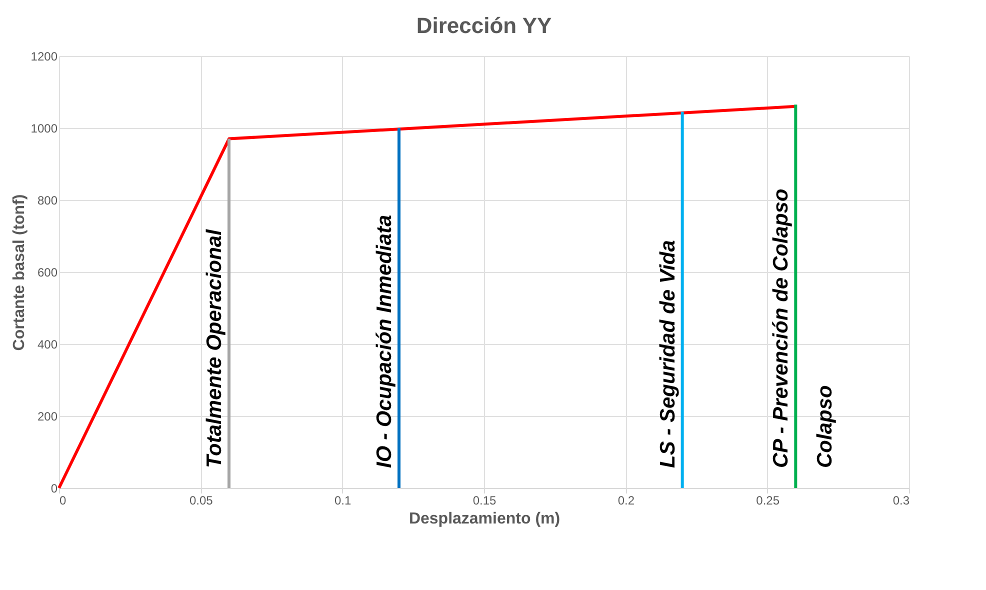 This screenshot has height=590, width=986. What do you see at coordinates (781, 328) in the screenshot?
I see `text: CP - Prevención de Colapso` at bounding box center [781, 328].